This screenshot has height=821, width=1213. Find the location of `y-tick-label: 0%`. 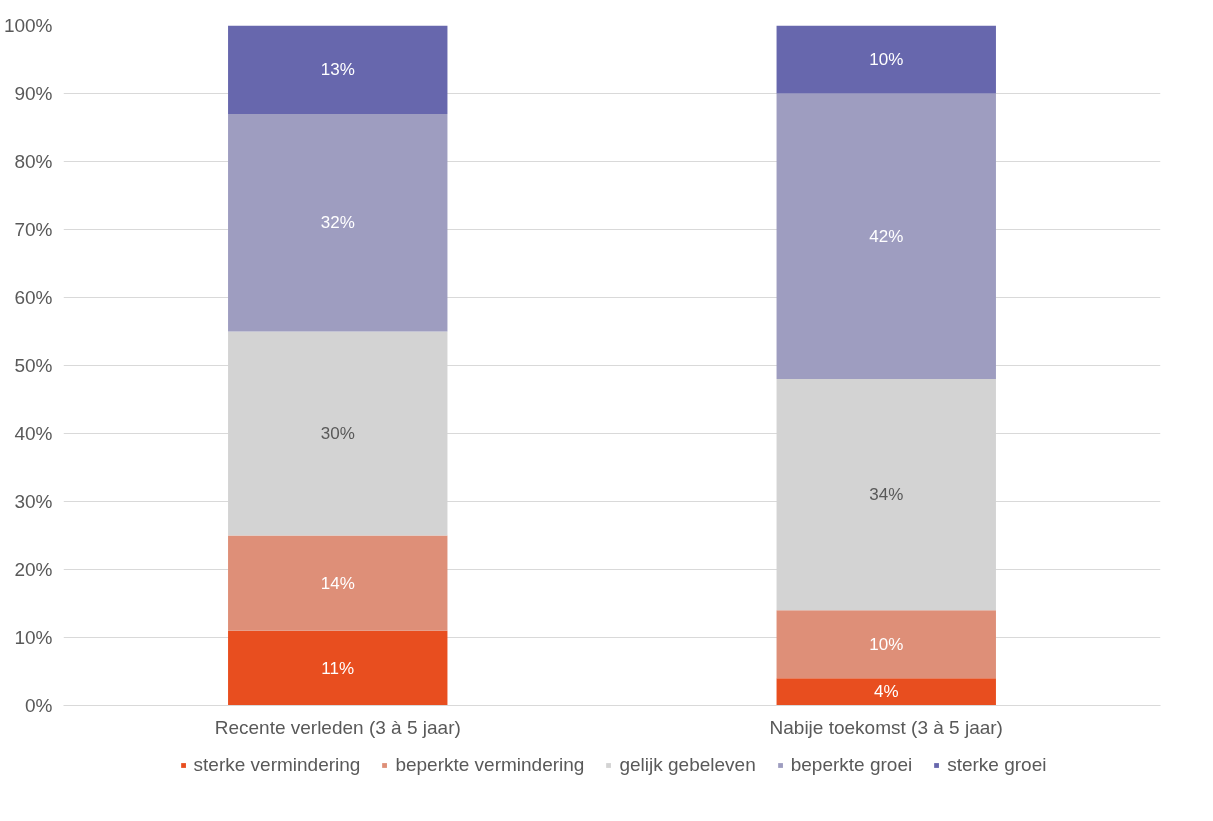

y-tick-label: 0% is located at coordinates (39, 705).